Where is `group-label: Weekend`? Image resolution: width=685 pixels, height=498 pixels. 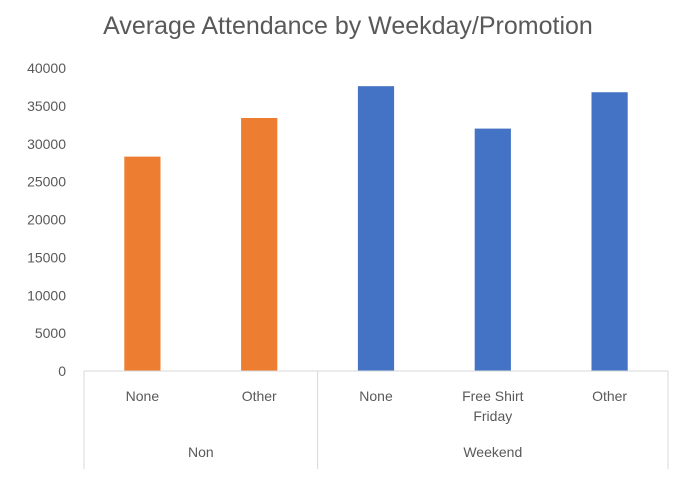
group-label: Weekend is located at coordinates (492, 452).